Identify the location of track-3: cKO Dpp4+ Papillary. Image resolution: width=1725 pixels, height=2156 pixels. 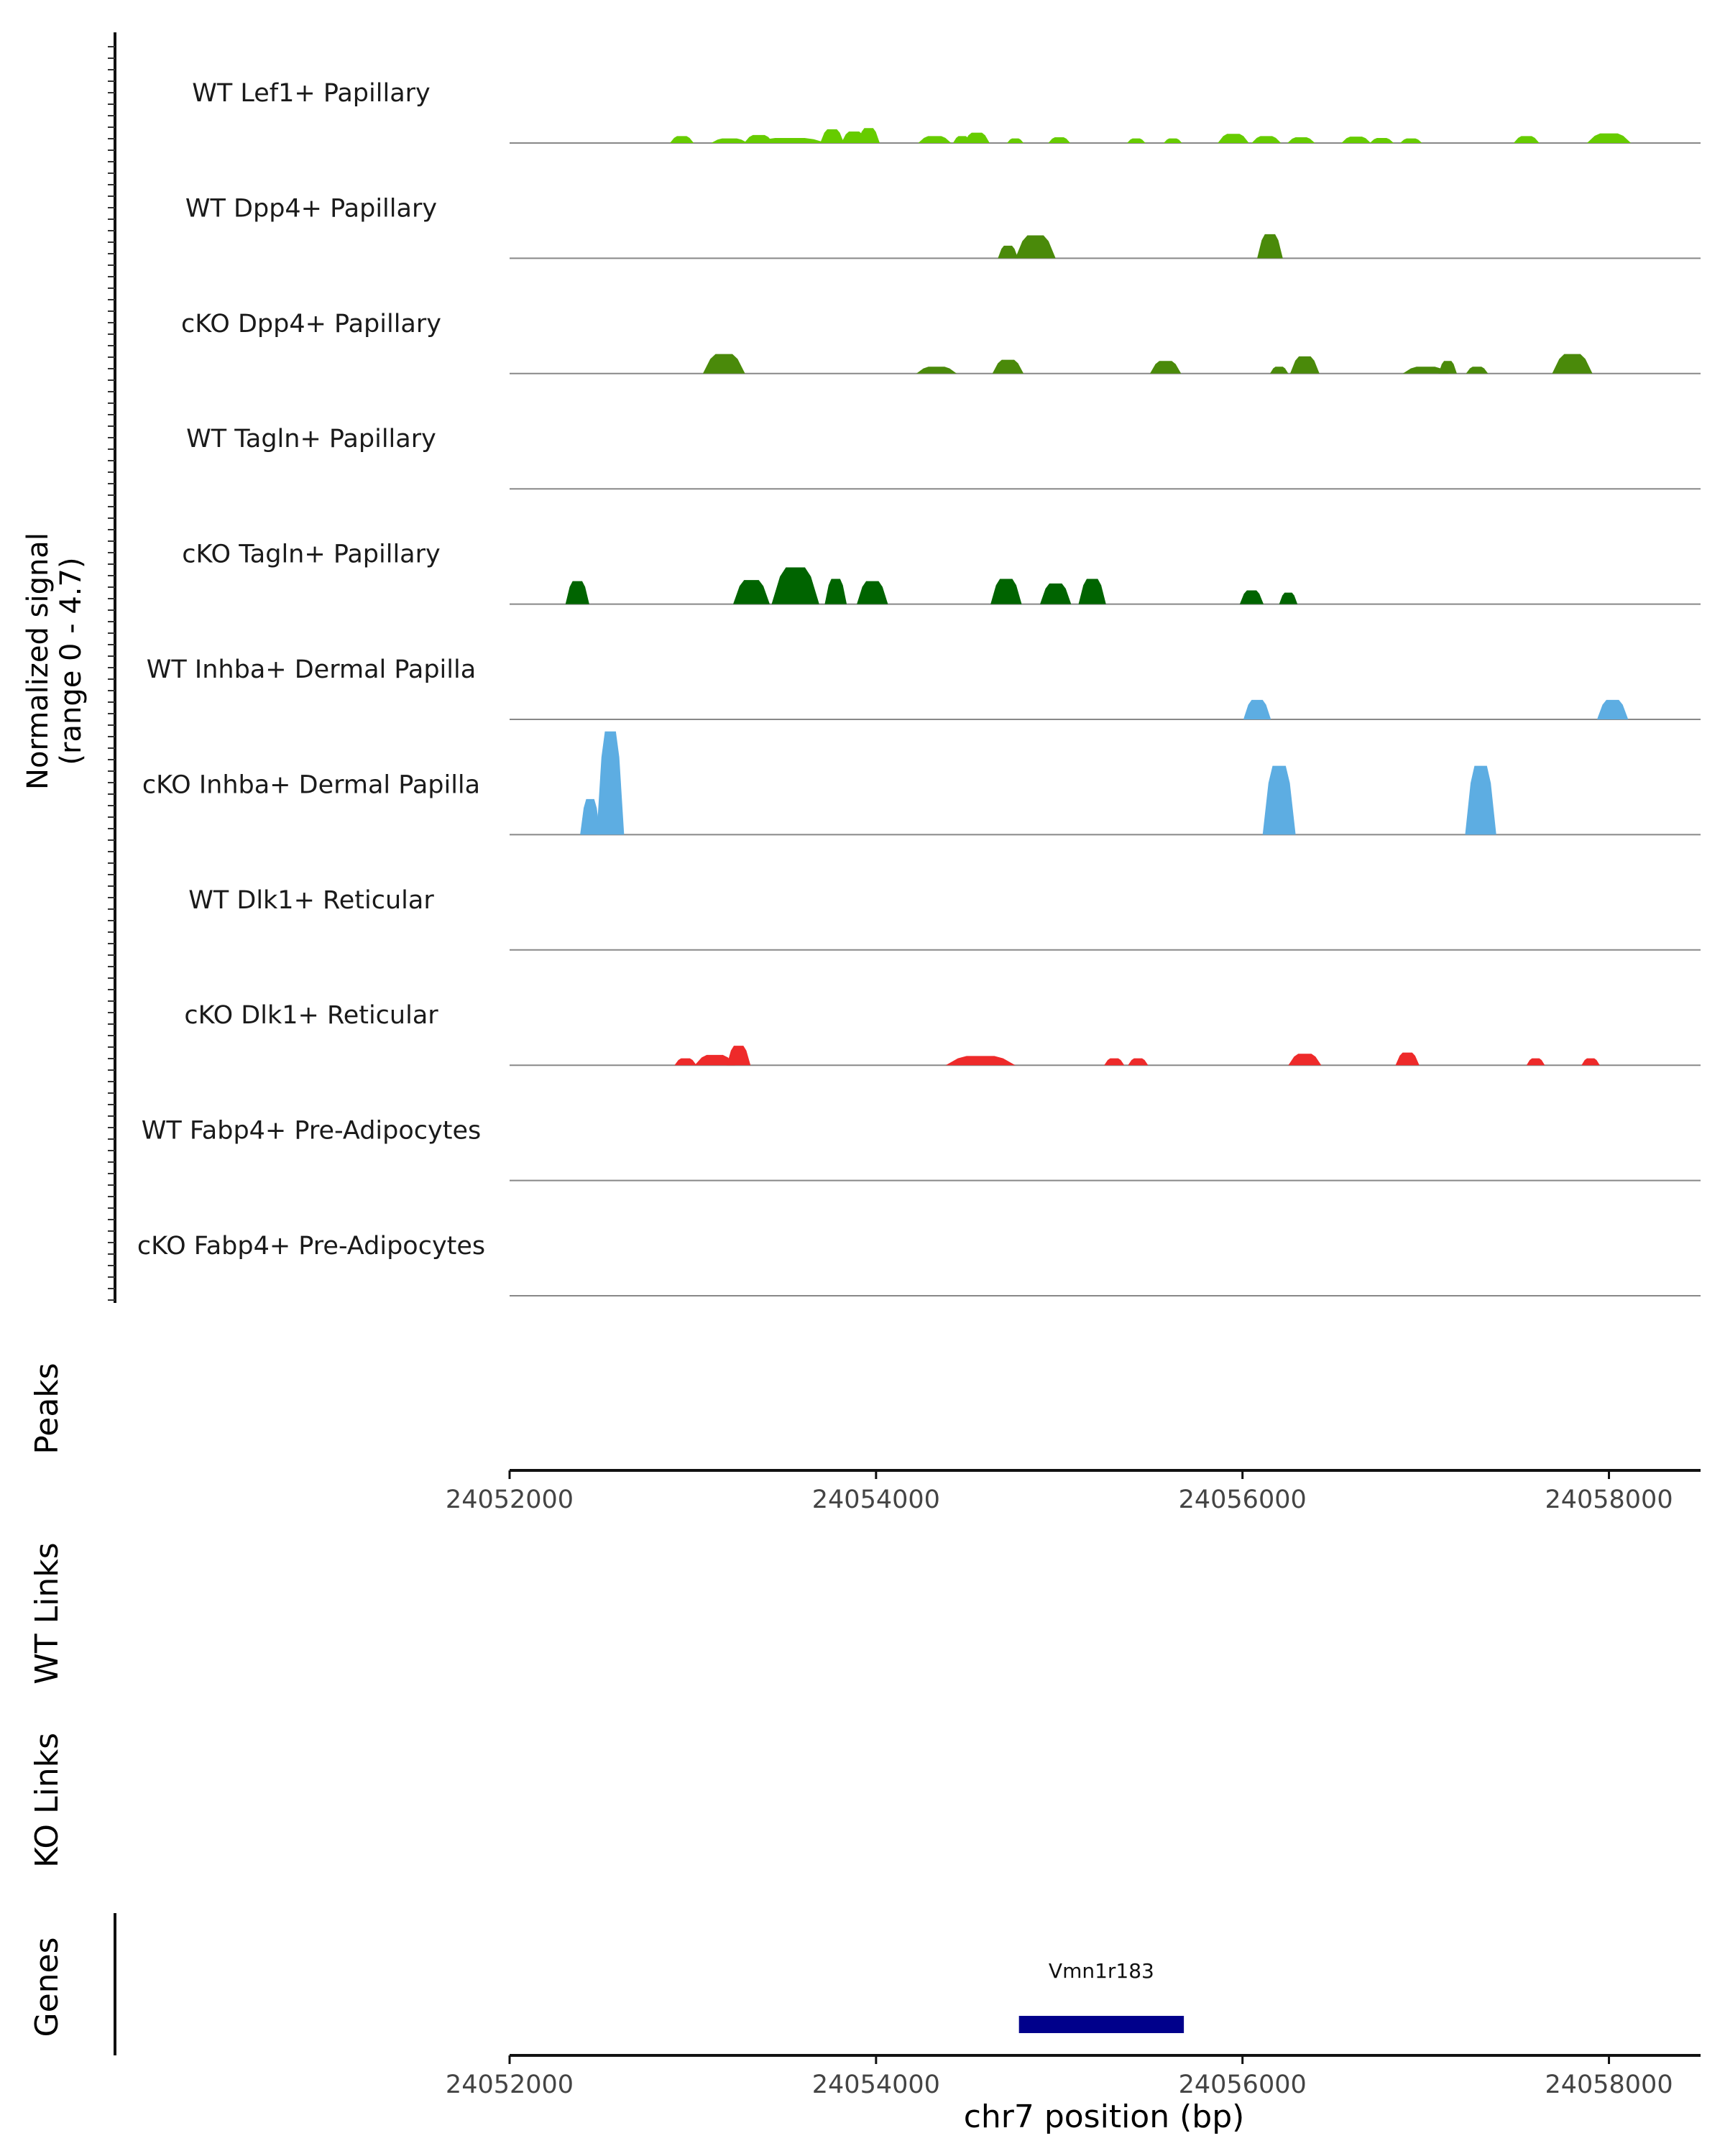
(941, 342).